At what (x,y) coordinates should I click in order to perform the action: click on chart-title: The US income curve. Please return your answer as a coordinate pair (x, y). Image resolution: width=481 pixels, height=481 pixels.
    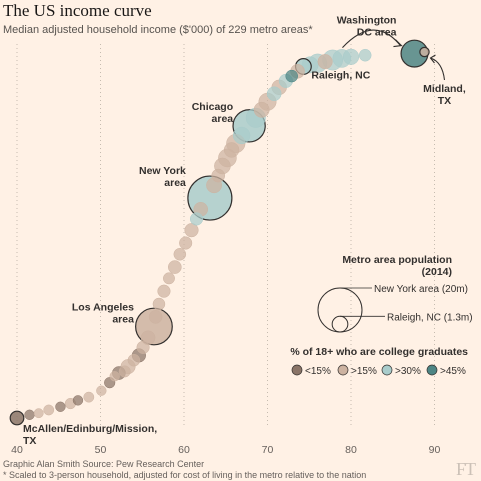
    Looking at the image, I should click on (77, 10).